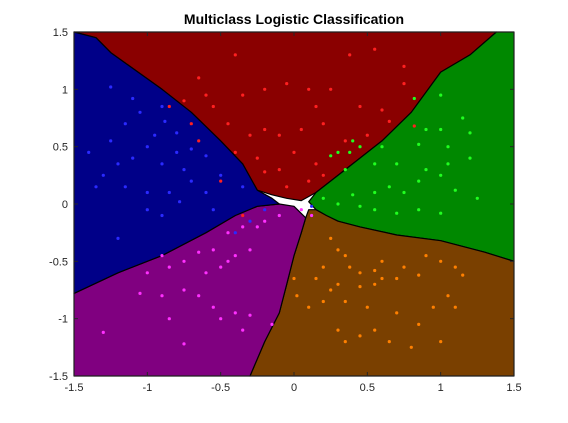  Describe the element at coordinates (147, 388) in the screenshot. I see `x-tick-label: -1` at that location.